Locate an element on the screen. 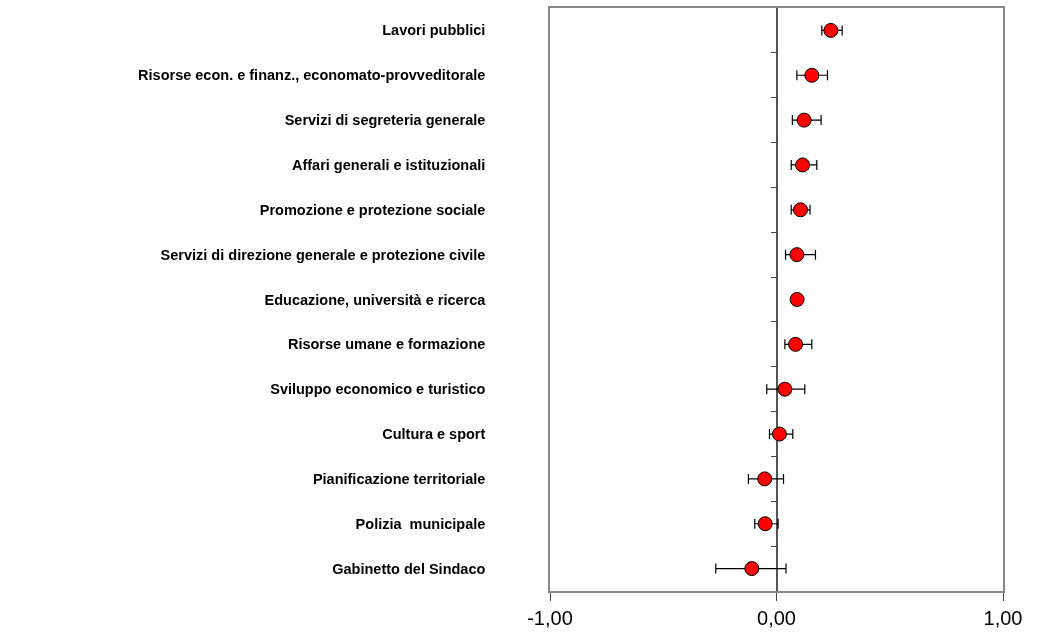 This screenshot has height=639, width=1043. y-tick-label: Gabinetto del Sindaco is located at coordinates (409, 568).